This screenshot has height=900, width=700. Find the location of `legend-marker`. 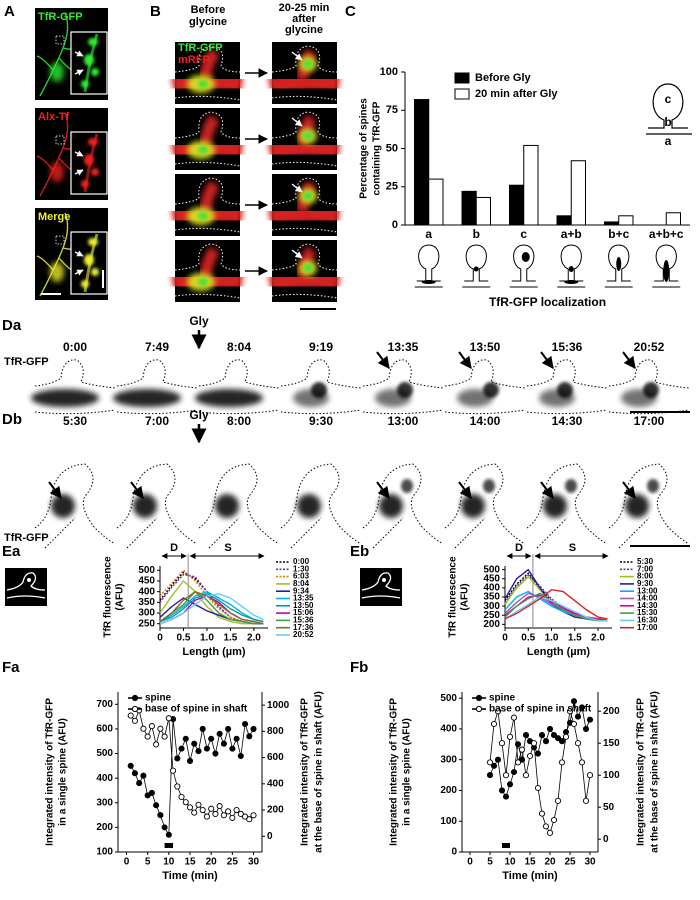

legend-marker is located at coordinates (479, 709).